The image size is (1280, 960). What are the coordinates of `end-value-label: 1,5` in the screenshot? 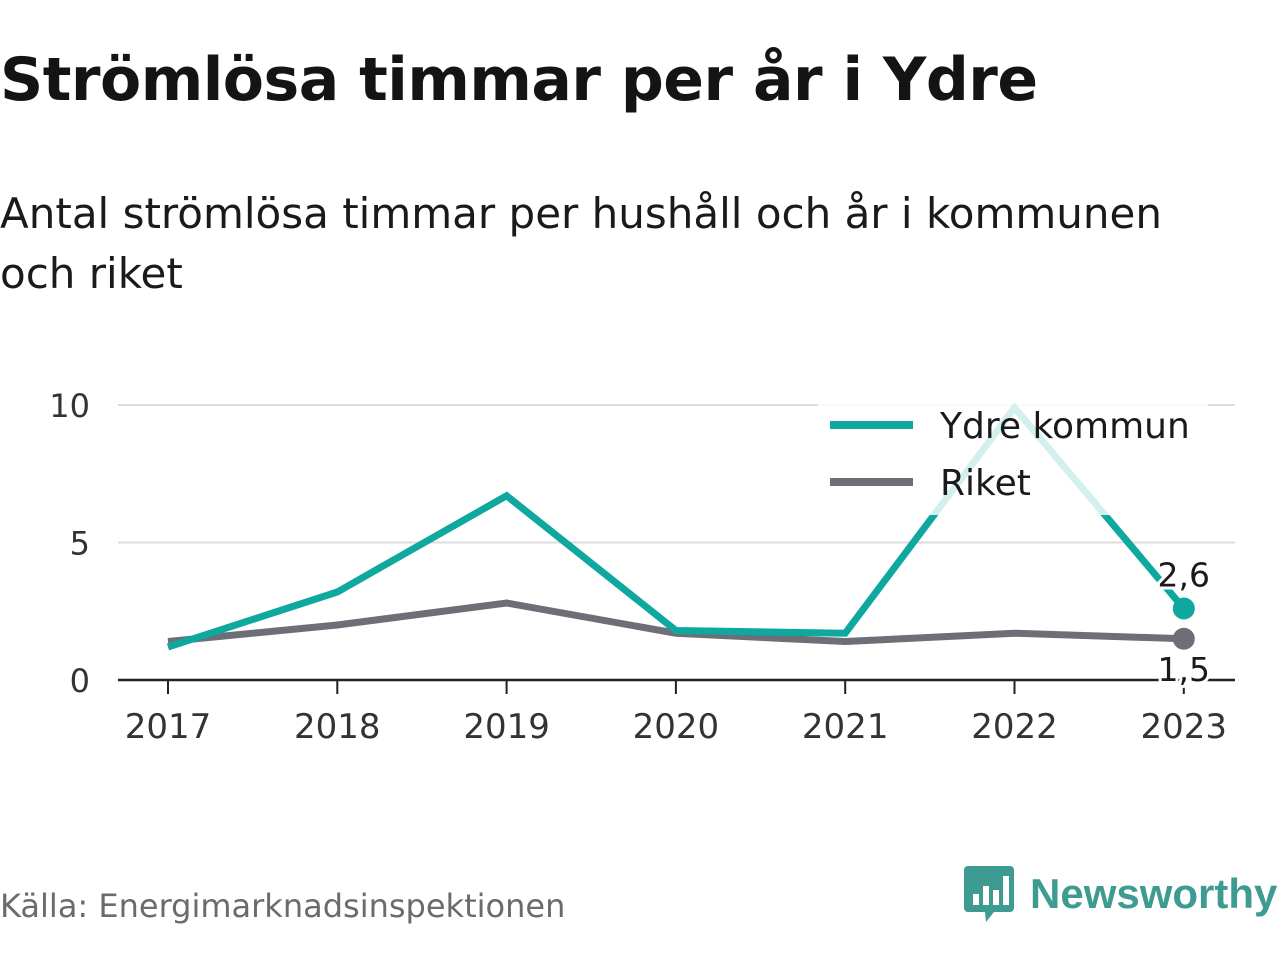 It's located at (1184, 669).